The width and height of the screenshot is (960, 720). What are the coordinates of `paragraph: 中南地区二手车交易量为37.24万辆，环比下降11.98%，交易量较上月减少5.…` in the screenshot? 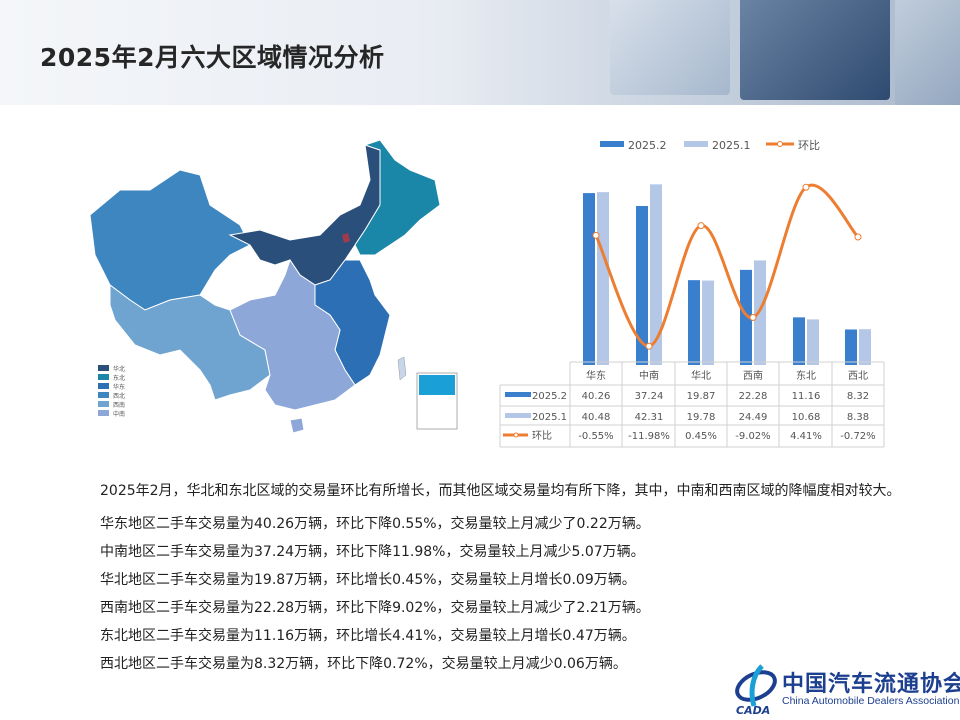 It's located at (372, 552).